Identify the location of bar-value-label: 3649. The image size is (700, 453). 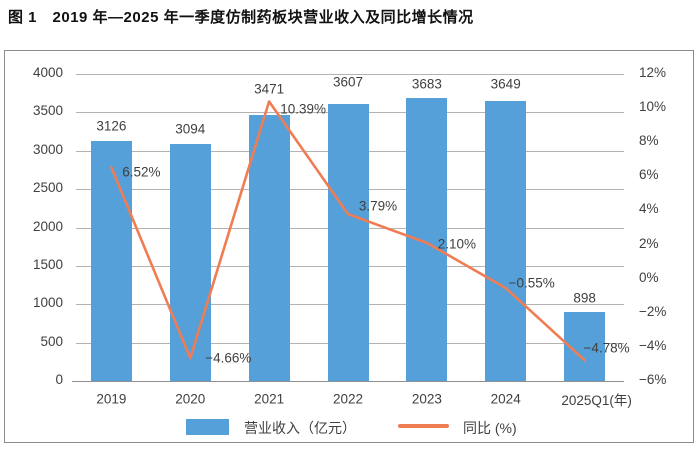
(505, 84).